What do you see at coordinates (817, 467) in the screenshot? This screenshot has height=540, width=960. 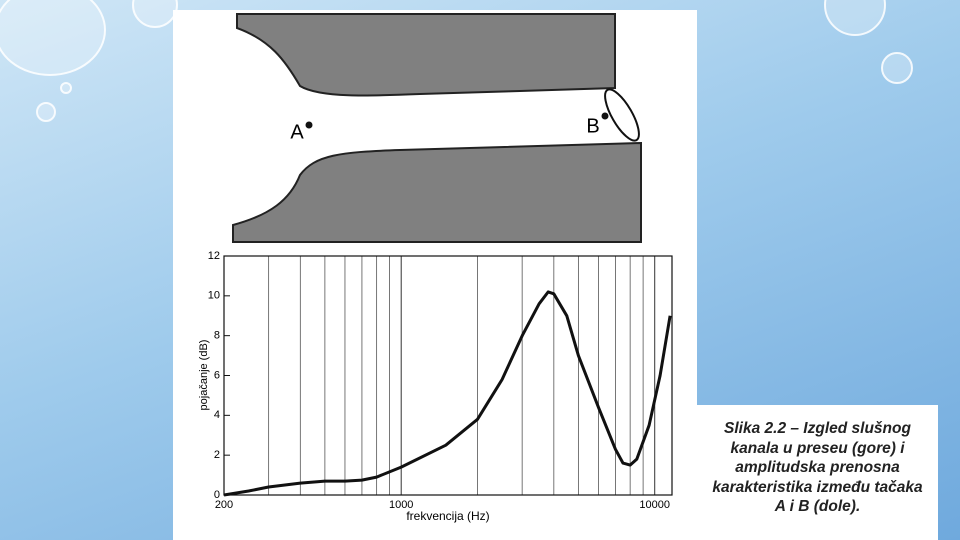 I see `caption-line: amplitudska prenosna` at bounding box center [817, 467].